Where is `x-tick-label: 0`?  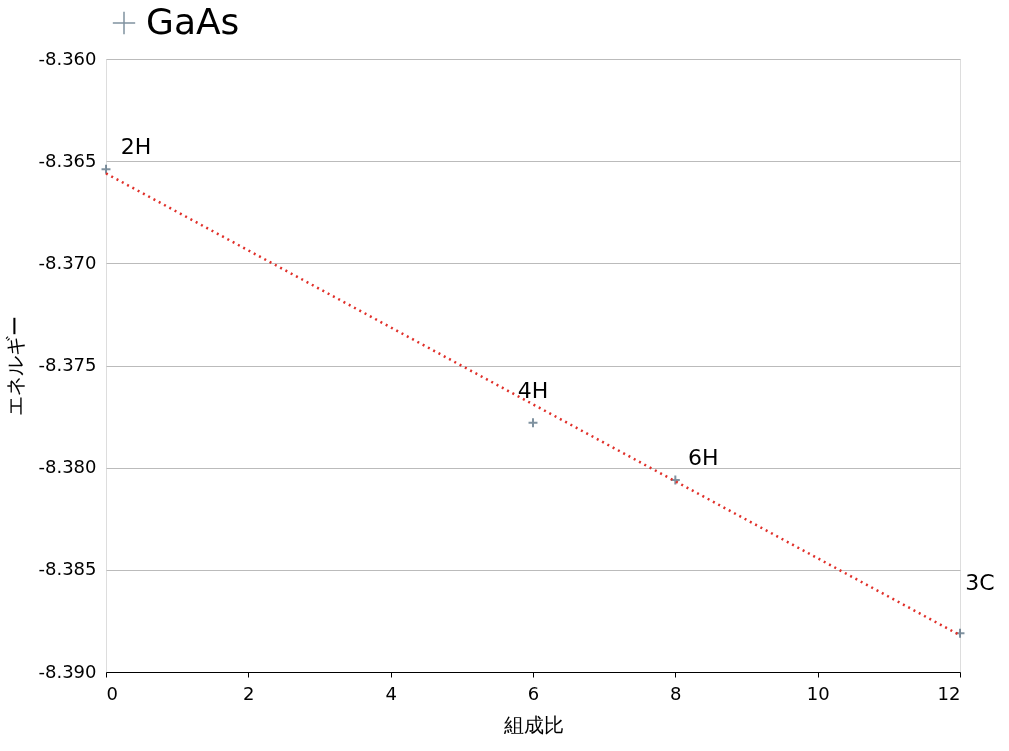 x-tick-label: 0 is located at coordinates (112, 693).